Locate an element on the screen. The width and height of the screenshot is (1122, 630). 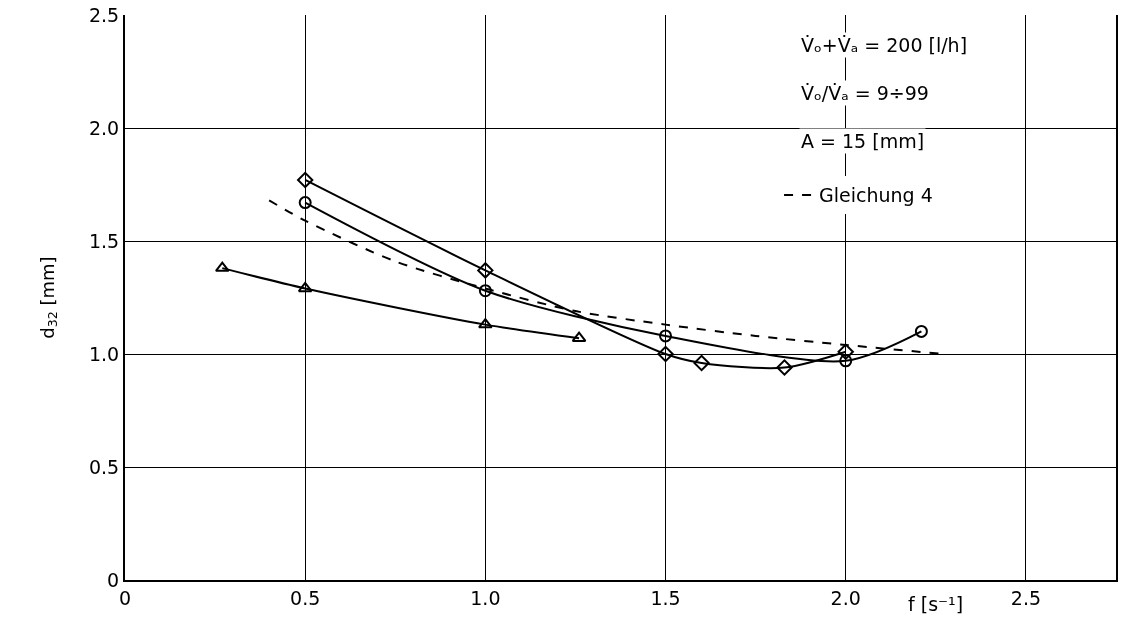
x-axis-title: f [s⁻¹] is located at coordinates (936, 604).